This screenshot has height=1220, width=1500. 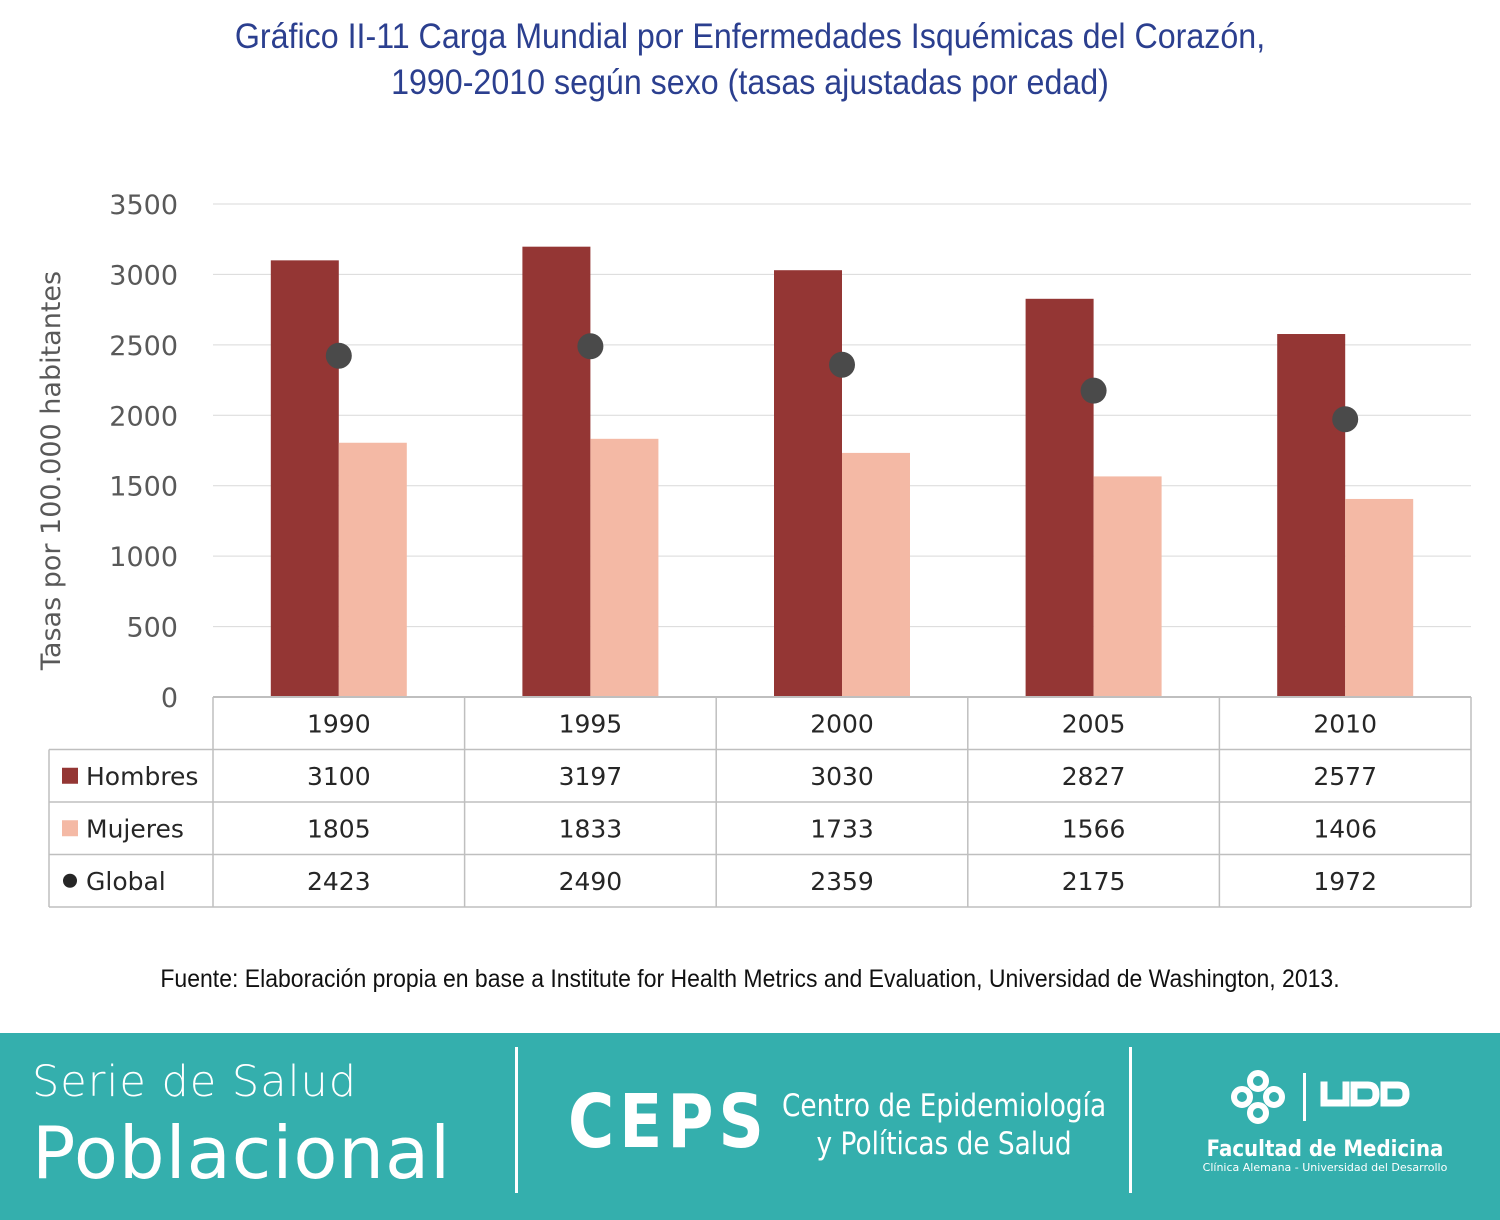 I want to click on faculty-name: Facultad de Medicina, so click(x=1325, y=1149).